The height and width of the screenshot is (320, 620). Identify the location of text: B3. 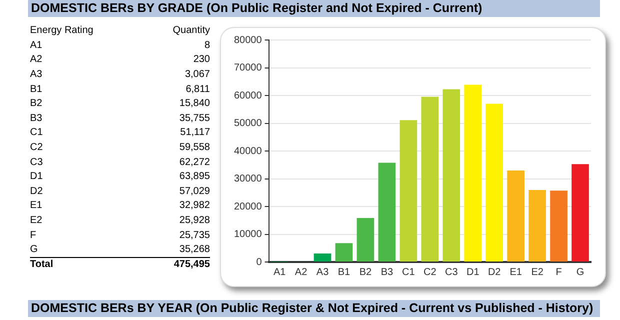
(37, 119).